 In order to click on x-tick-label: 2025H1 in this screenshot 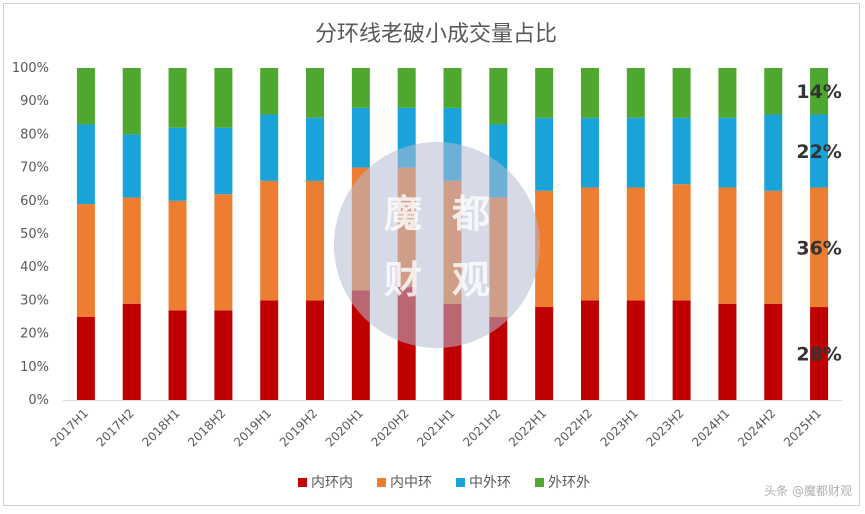, I will do `click(802, 427)`.